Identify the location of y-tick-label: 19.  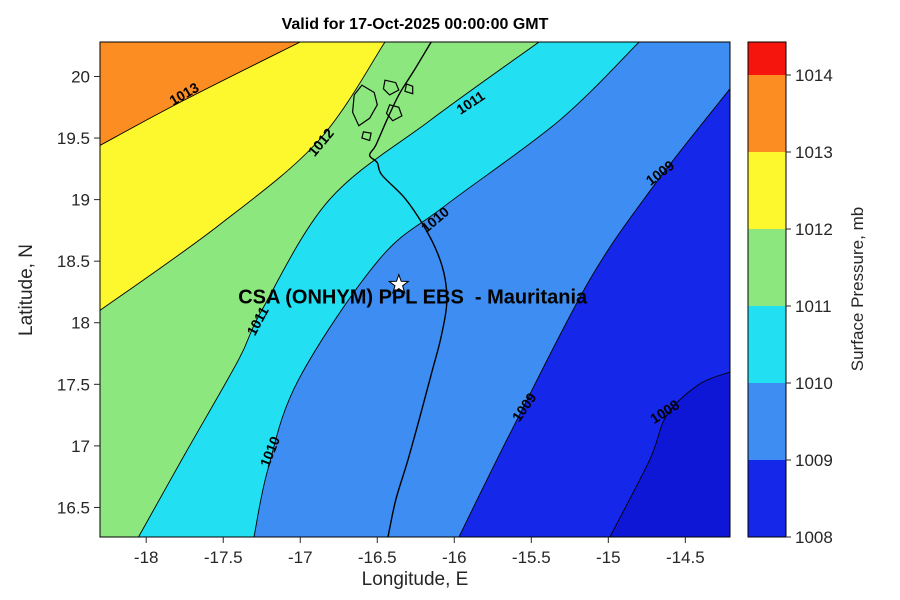
(80, 200).